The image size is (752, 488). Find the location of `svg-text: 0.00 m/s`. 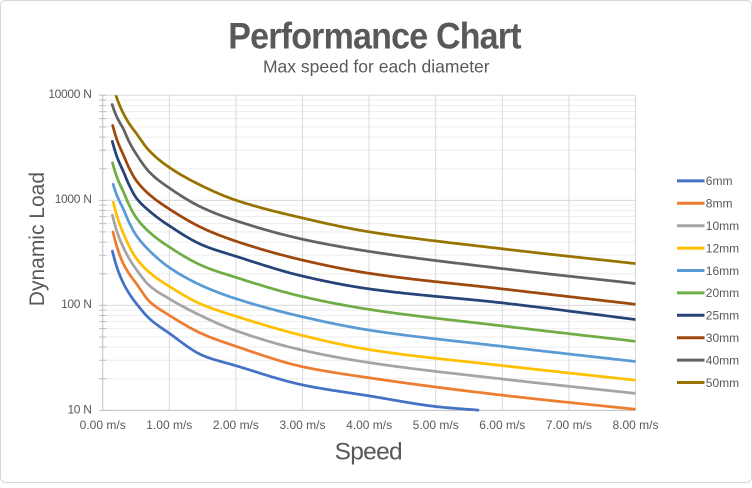

svg-text: 0.00 m/s is located at coordinates (103, 425).